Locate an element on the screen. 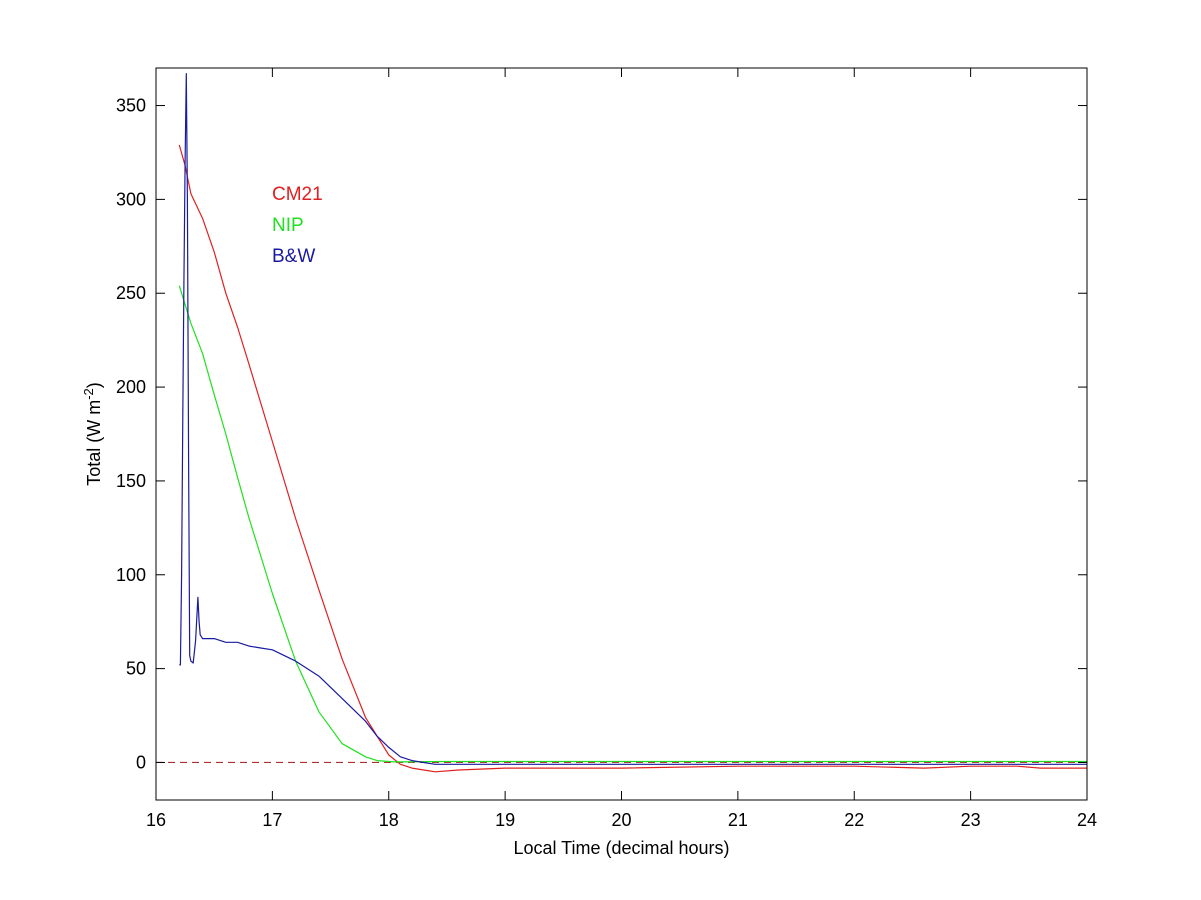 The image size is (1201, 900). legend-entry-cm21: CM21 is located at coordinates (297, 194).